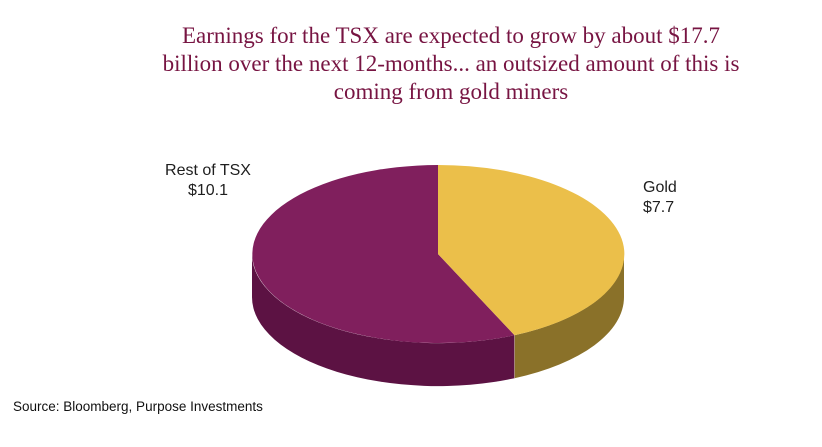 The height and width of the screenshot is (447, 822). I want to click on slice-label-gold-name: Gold, so click(660, 187).